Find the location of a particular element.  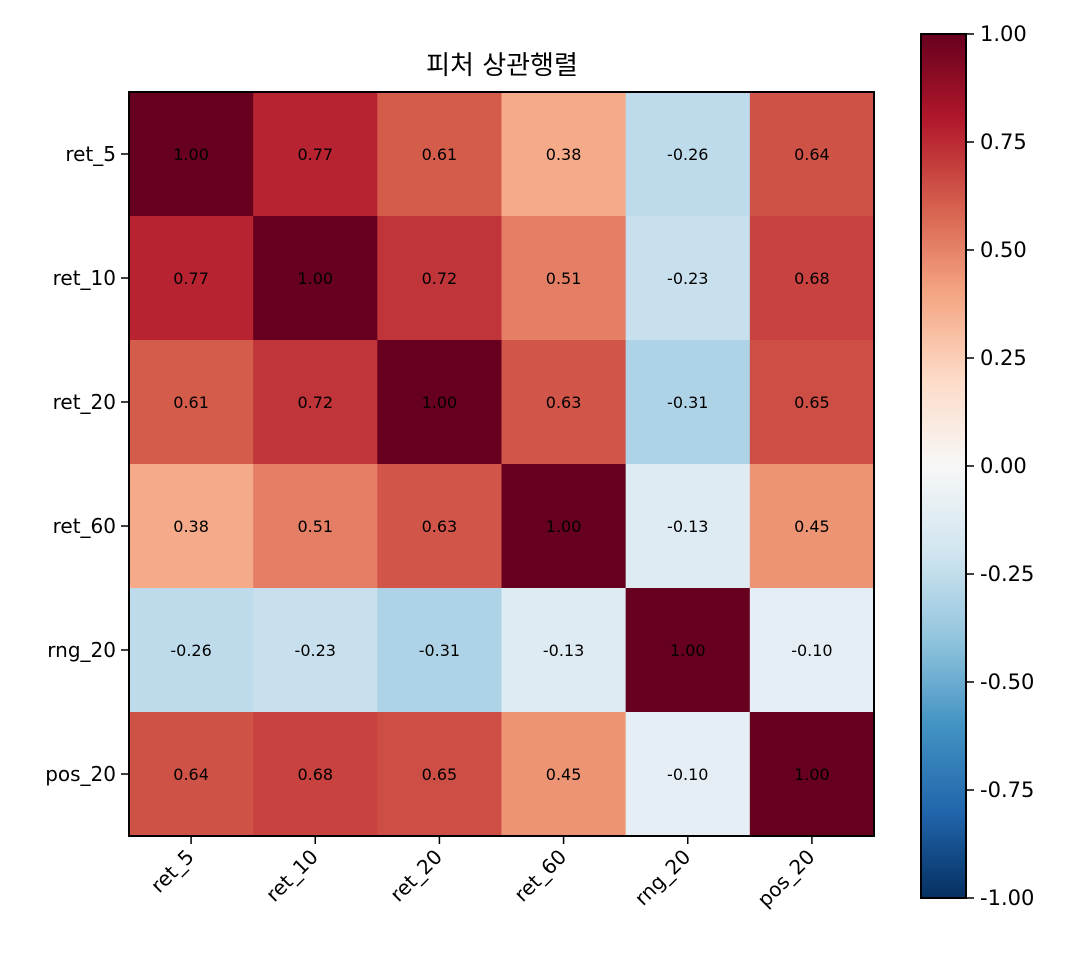

y-tick-label: ret_20 is located at coordinates (84, 402).